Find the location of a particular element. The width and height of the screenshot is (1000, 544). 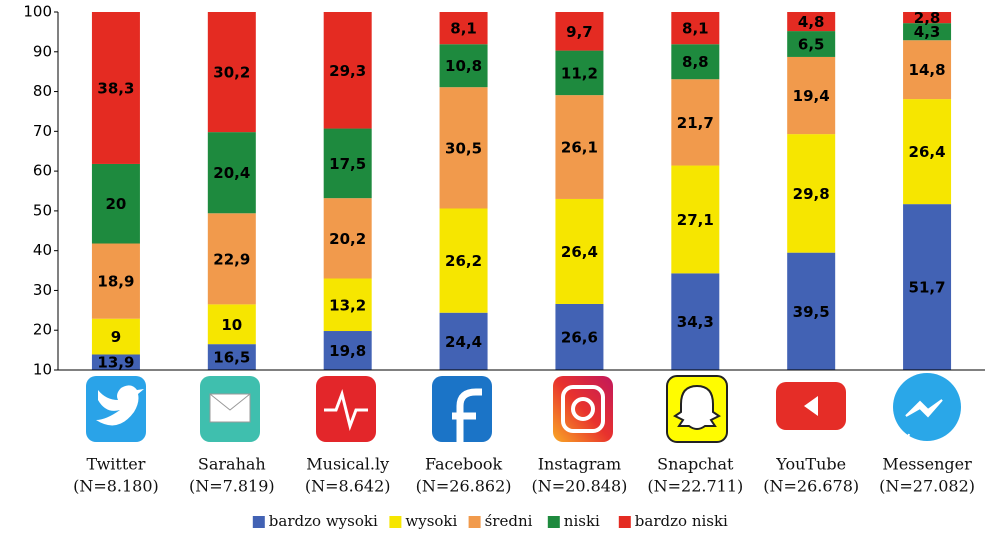

twitter-glyph is located at coordinates (120, 405).